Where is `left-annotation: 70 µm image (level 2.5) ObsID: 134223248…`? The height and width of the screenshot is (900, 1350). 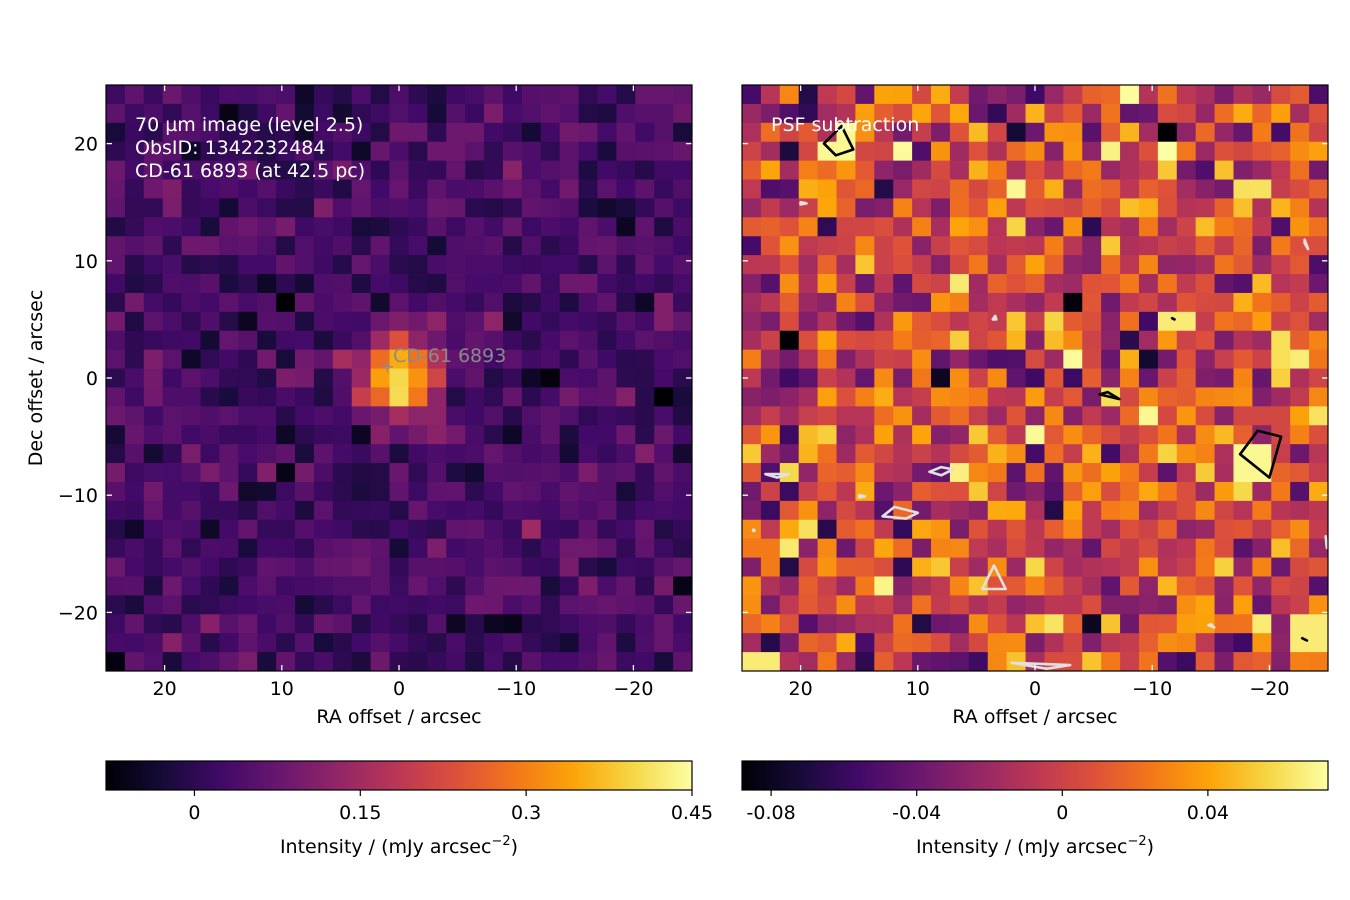
left-annotation: 70 µm image (level 2.5) ObsID: 134223248… is located at coordinates (250, 148).